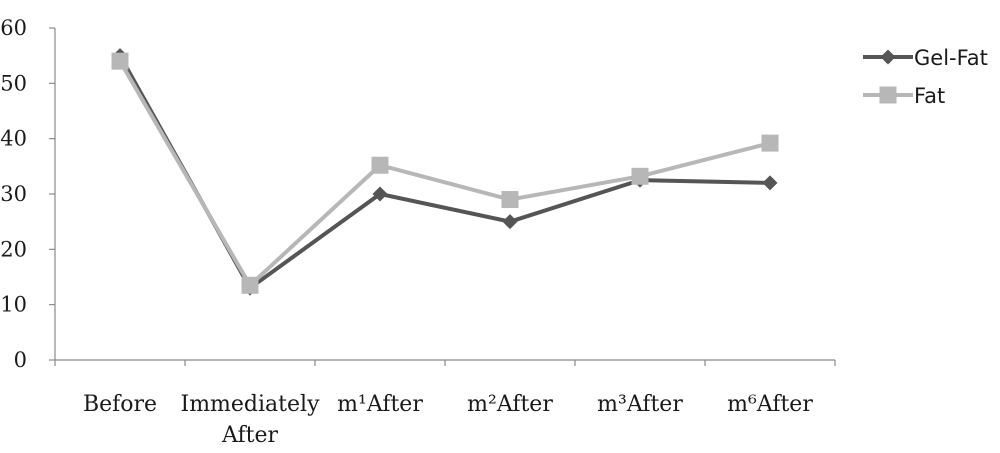  Describe the element at coordinates (251, 420) in the screenshot. I see `x-tick-label: Immediately After` at that location.